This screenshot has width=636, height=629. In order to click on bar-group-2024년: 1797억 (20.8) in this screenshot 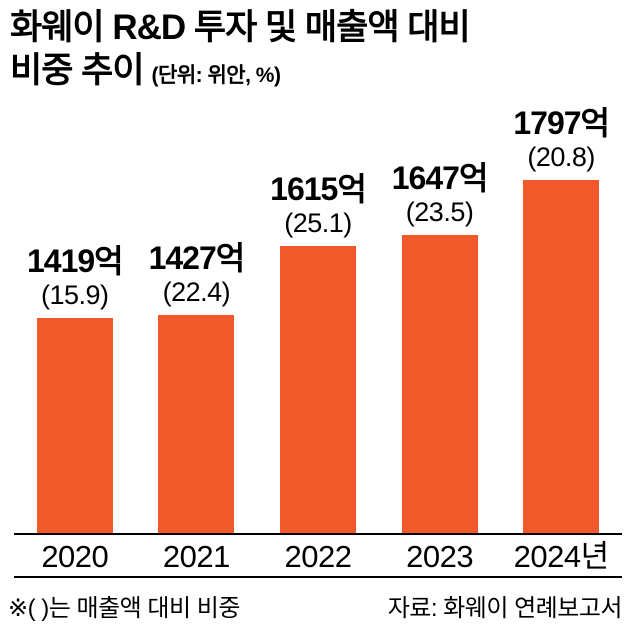, I will do `click(561, 312)`.